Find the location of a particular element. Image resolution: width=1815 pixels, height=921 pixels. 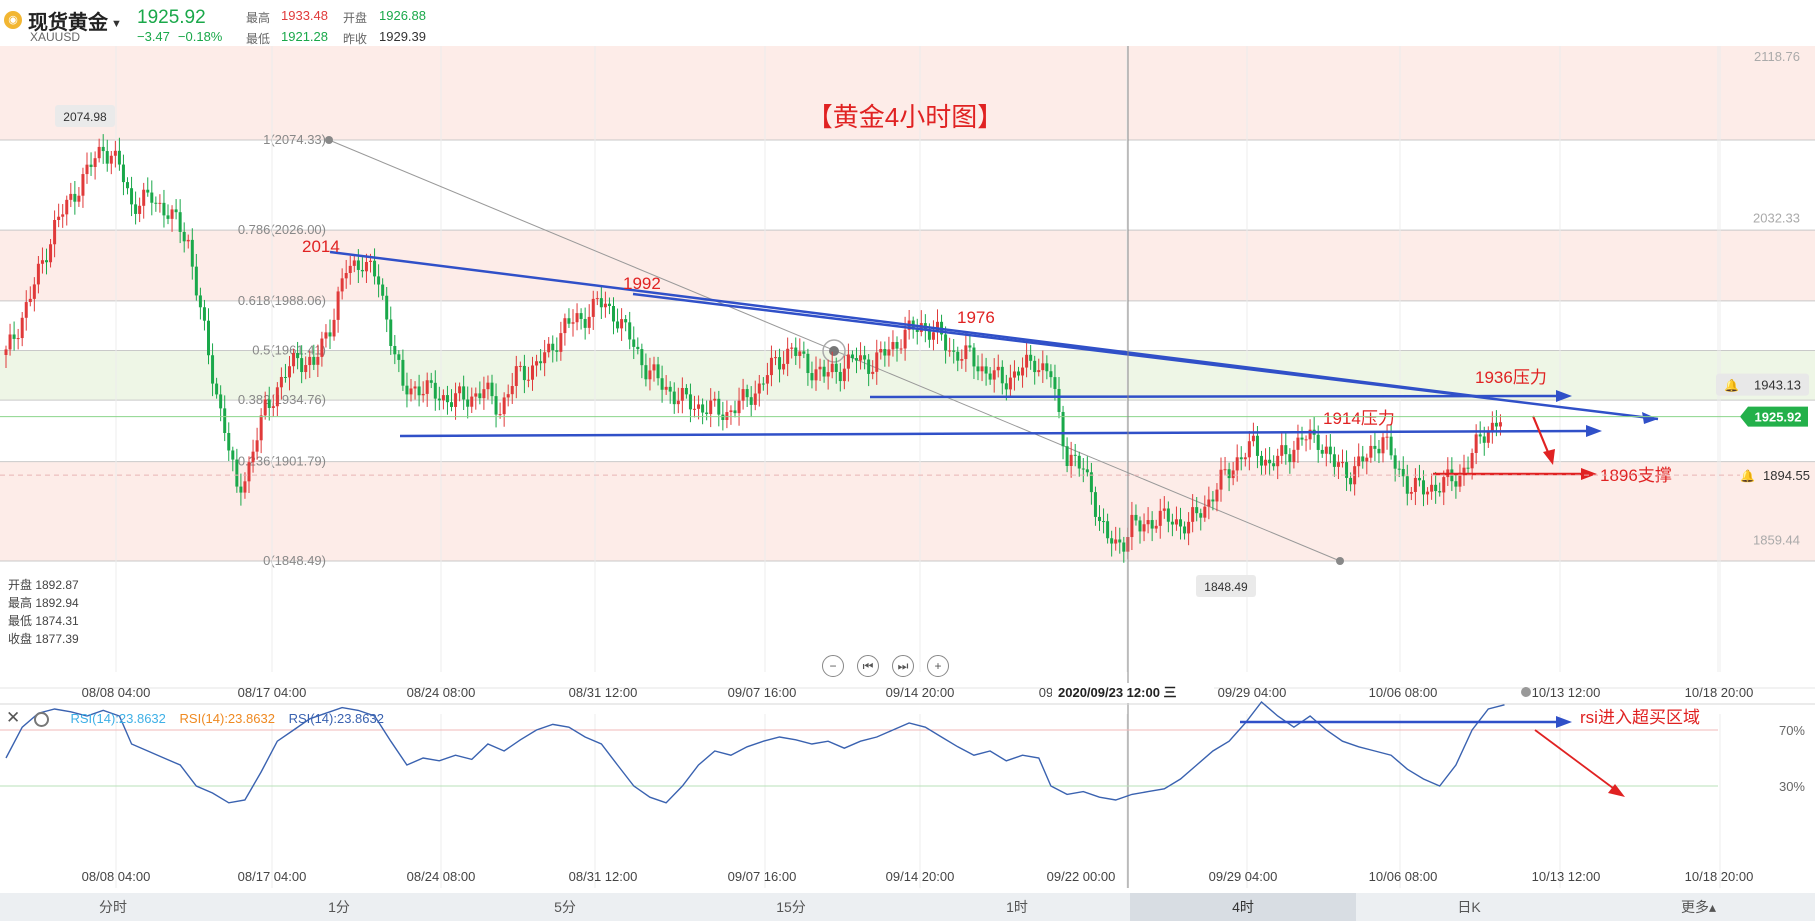

low-extreme-label: 1848.49 is located at coordinates (1226, 587).